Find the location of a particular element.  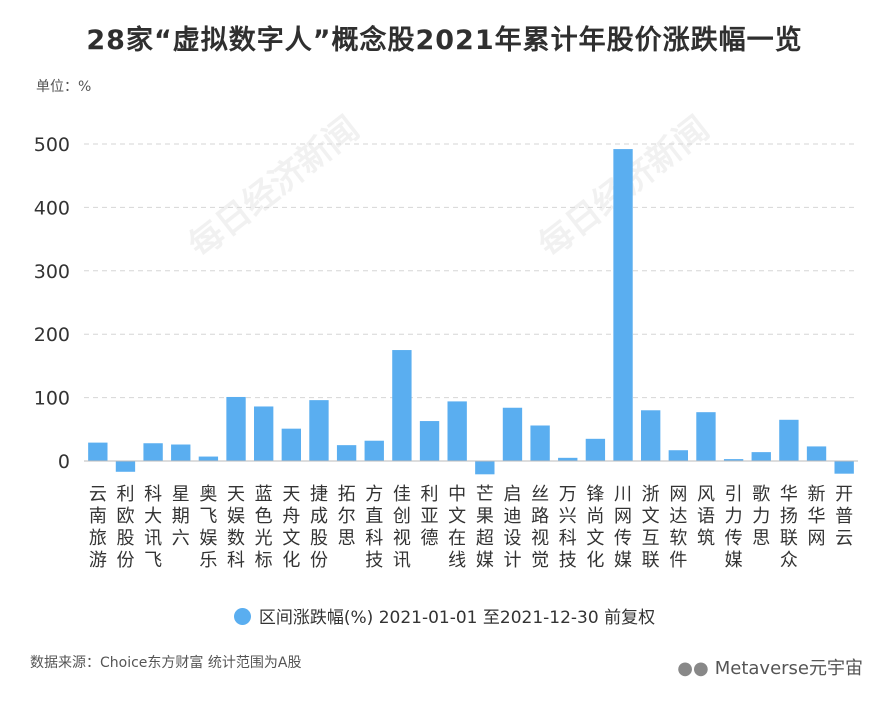

y-tick-label: 500 is located at coordinates (52, 145).